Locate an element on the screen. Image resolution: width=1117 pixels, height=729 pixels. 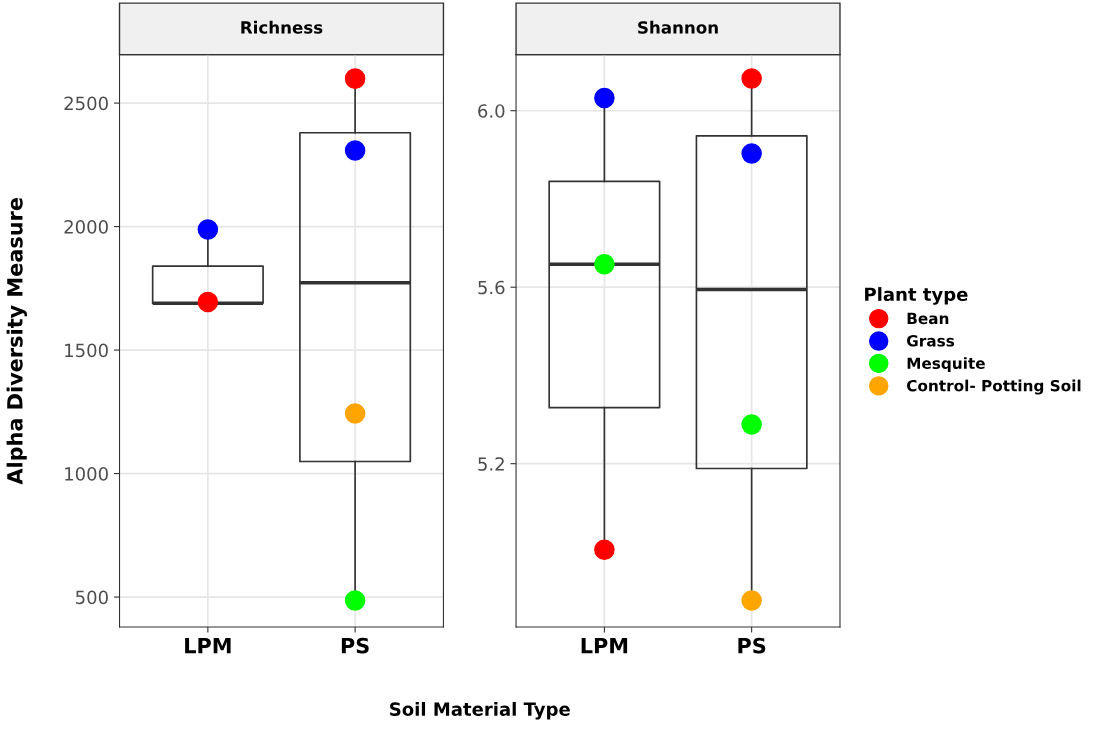
legend-label: Mesquite is located at coordinates (946, 364).